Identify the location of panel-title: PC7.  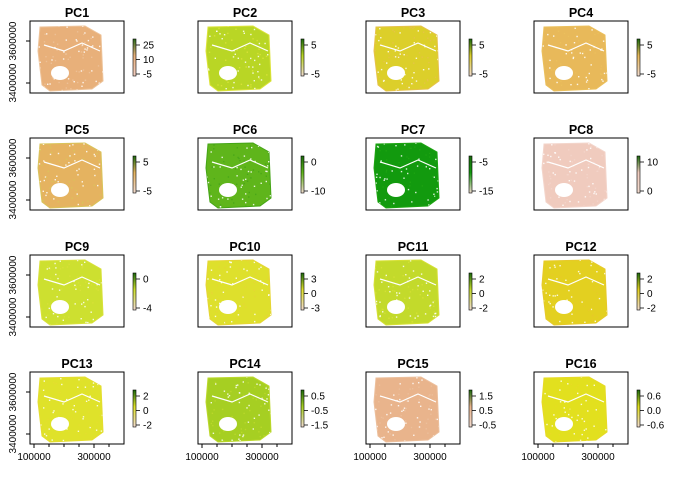
(413, 130).